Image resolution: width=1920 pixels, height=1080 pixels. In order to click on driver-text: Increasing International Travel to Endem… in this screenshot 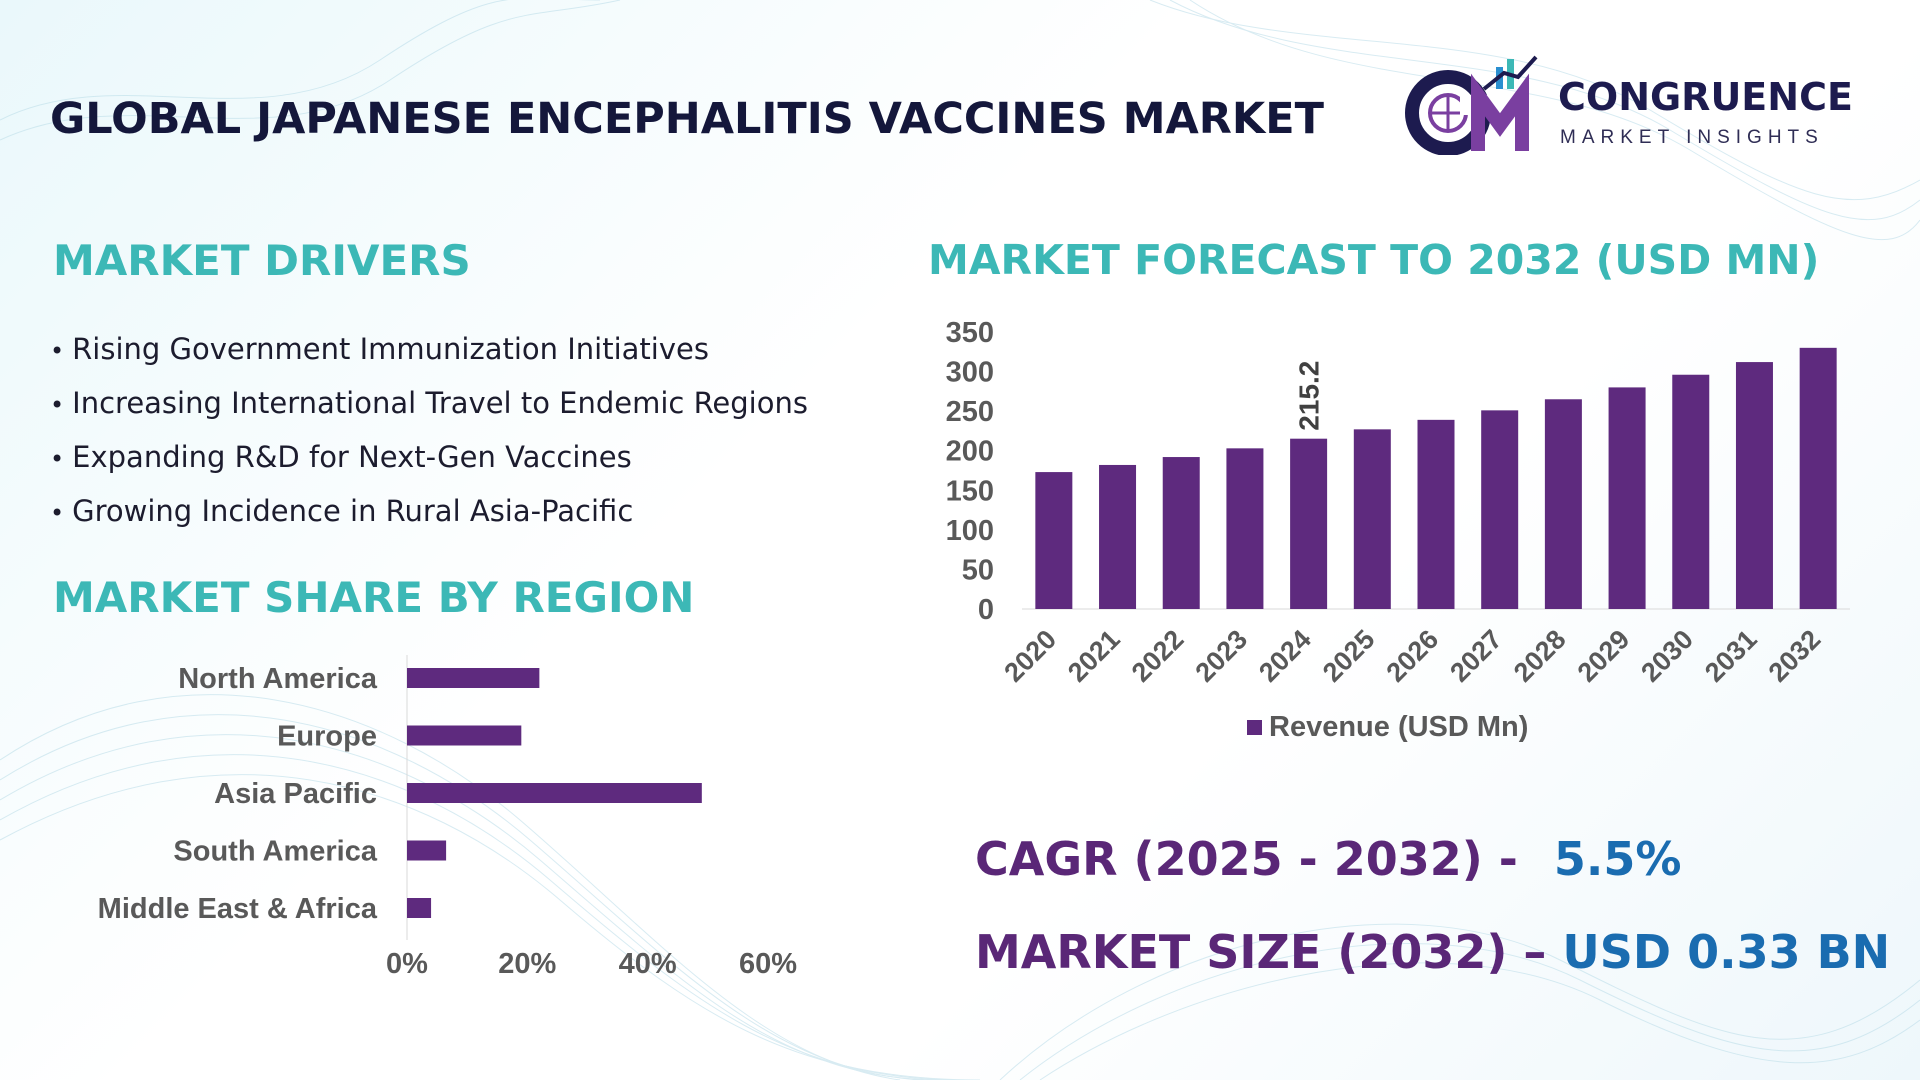, I will do `click(440, 403)`.